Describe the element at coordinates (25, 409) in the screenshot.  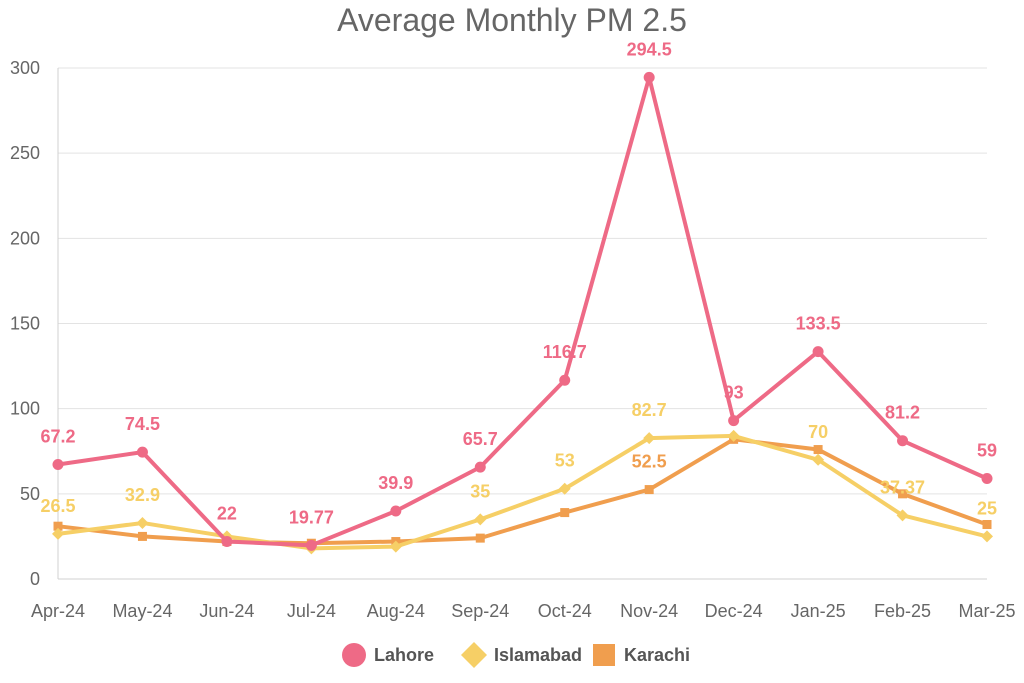
I see `y-tick-label: 100` at that location.